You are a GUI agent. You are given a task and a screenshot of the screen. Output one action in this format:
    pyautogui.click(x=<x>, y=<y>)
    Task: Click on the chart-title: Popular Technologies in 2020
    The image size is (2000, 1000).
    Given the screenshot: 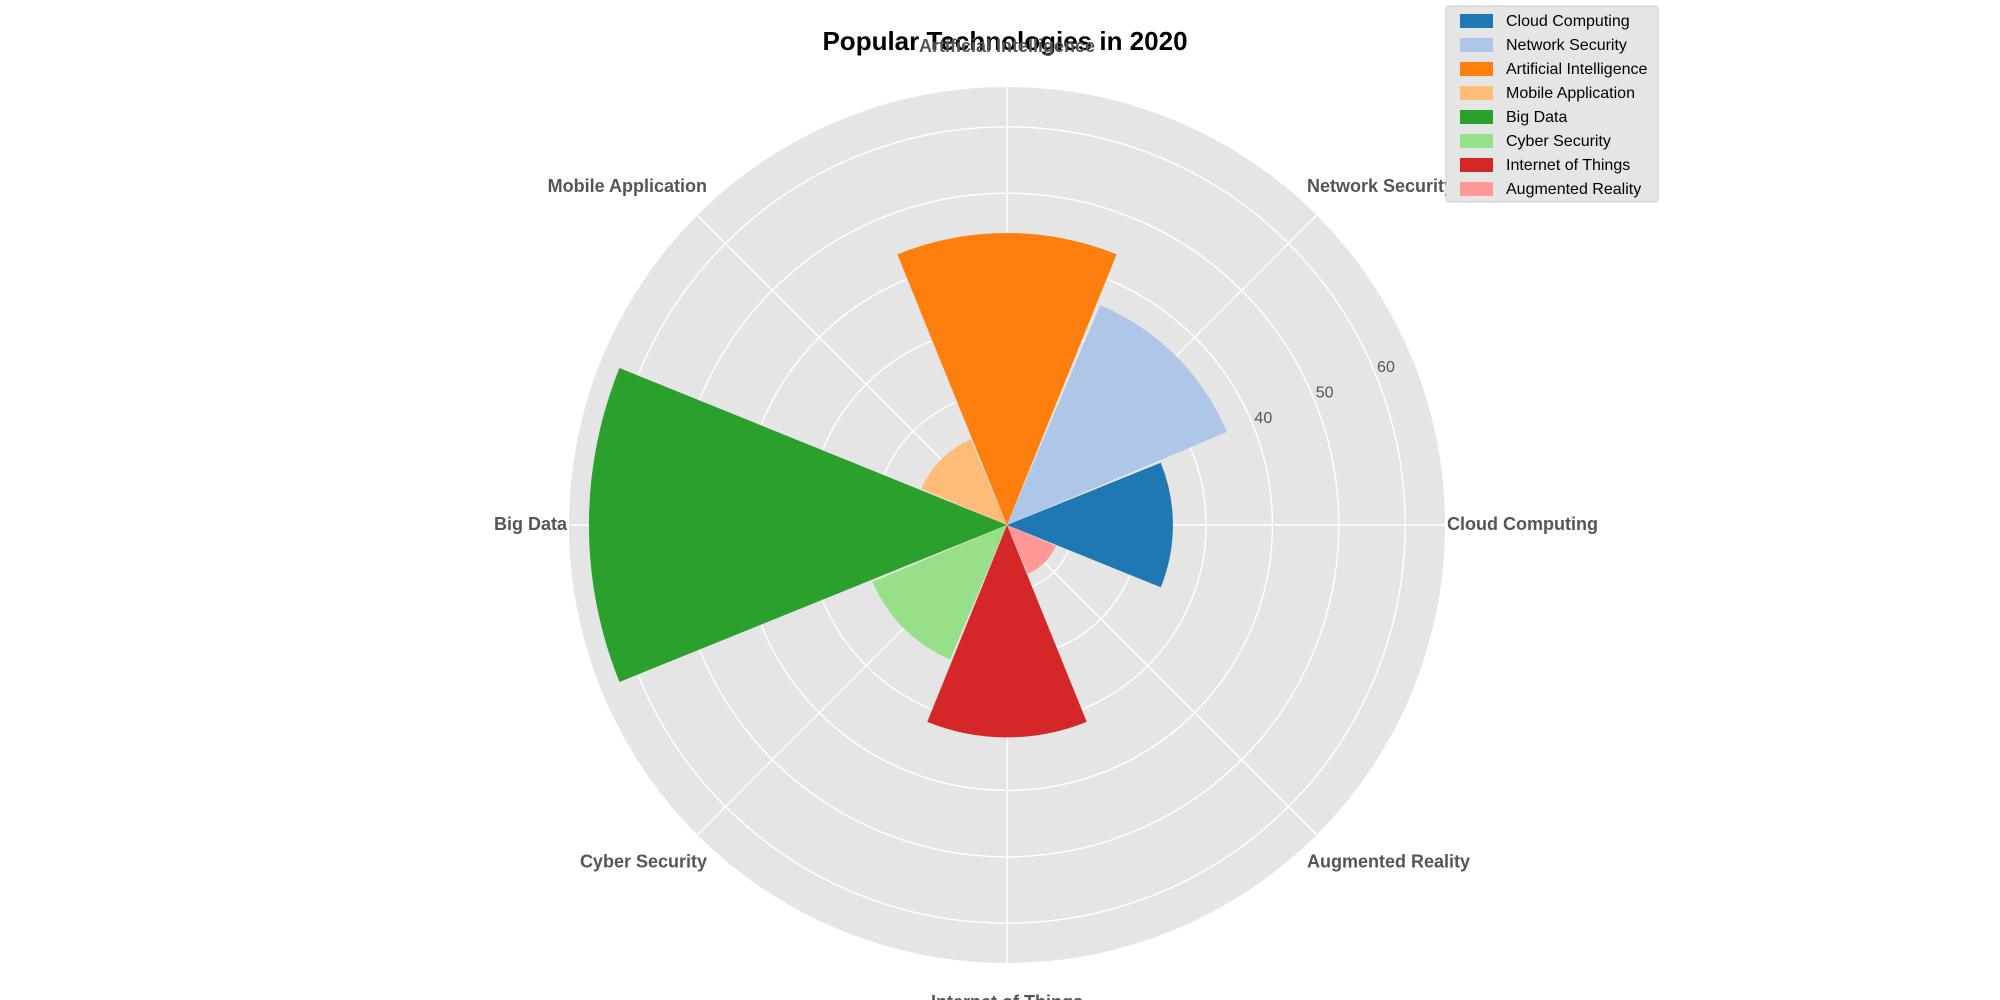 What is the action you would take?
    pyautogui.click(x=1004, y=41)
    